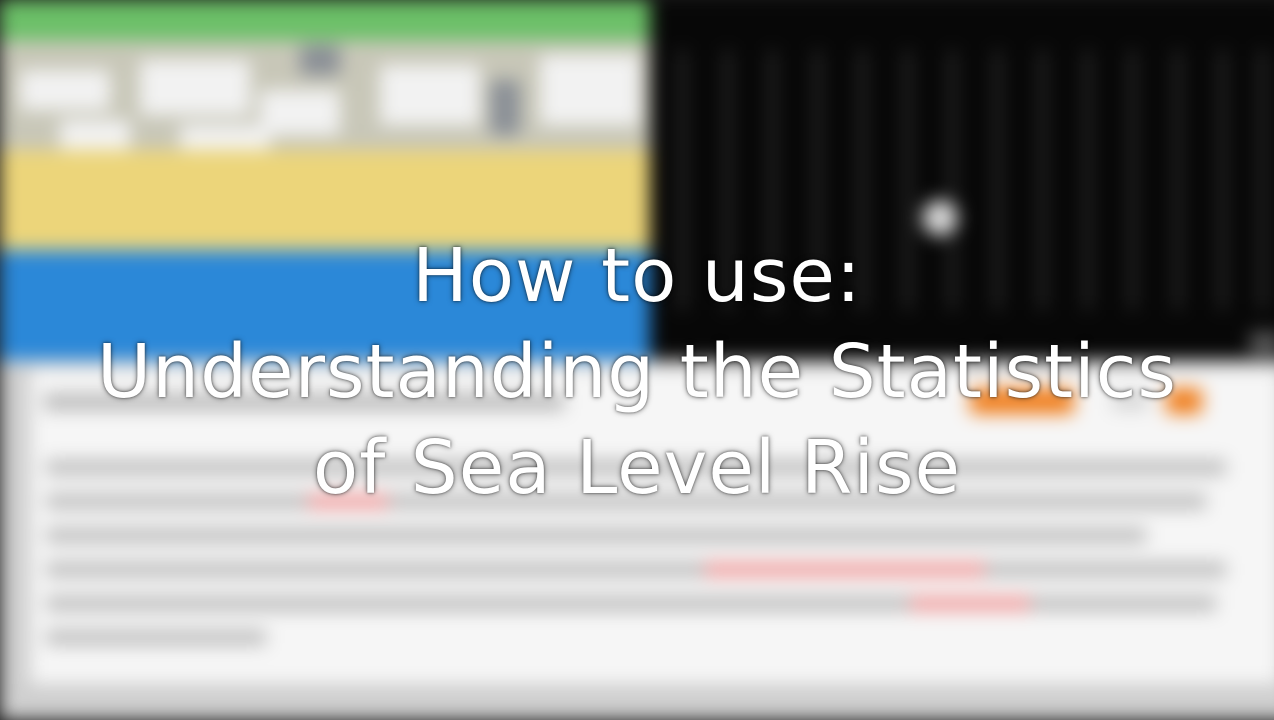  What do you see at coordinates (304, 402) in the screenshot?
I see `info-header` at bounding box center [304, 402].